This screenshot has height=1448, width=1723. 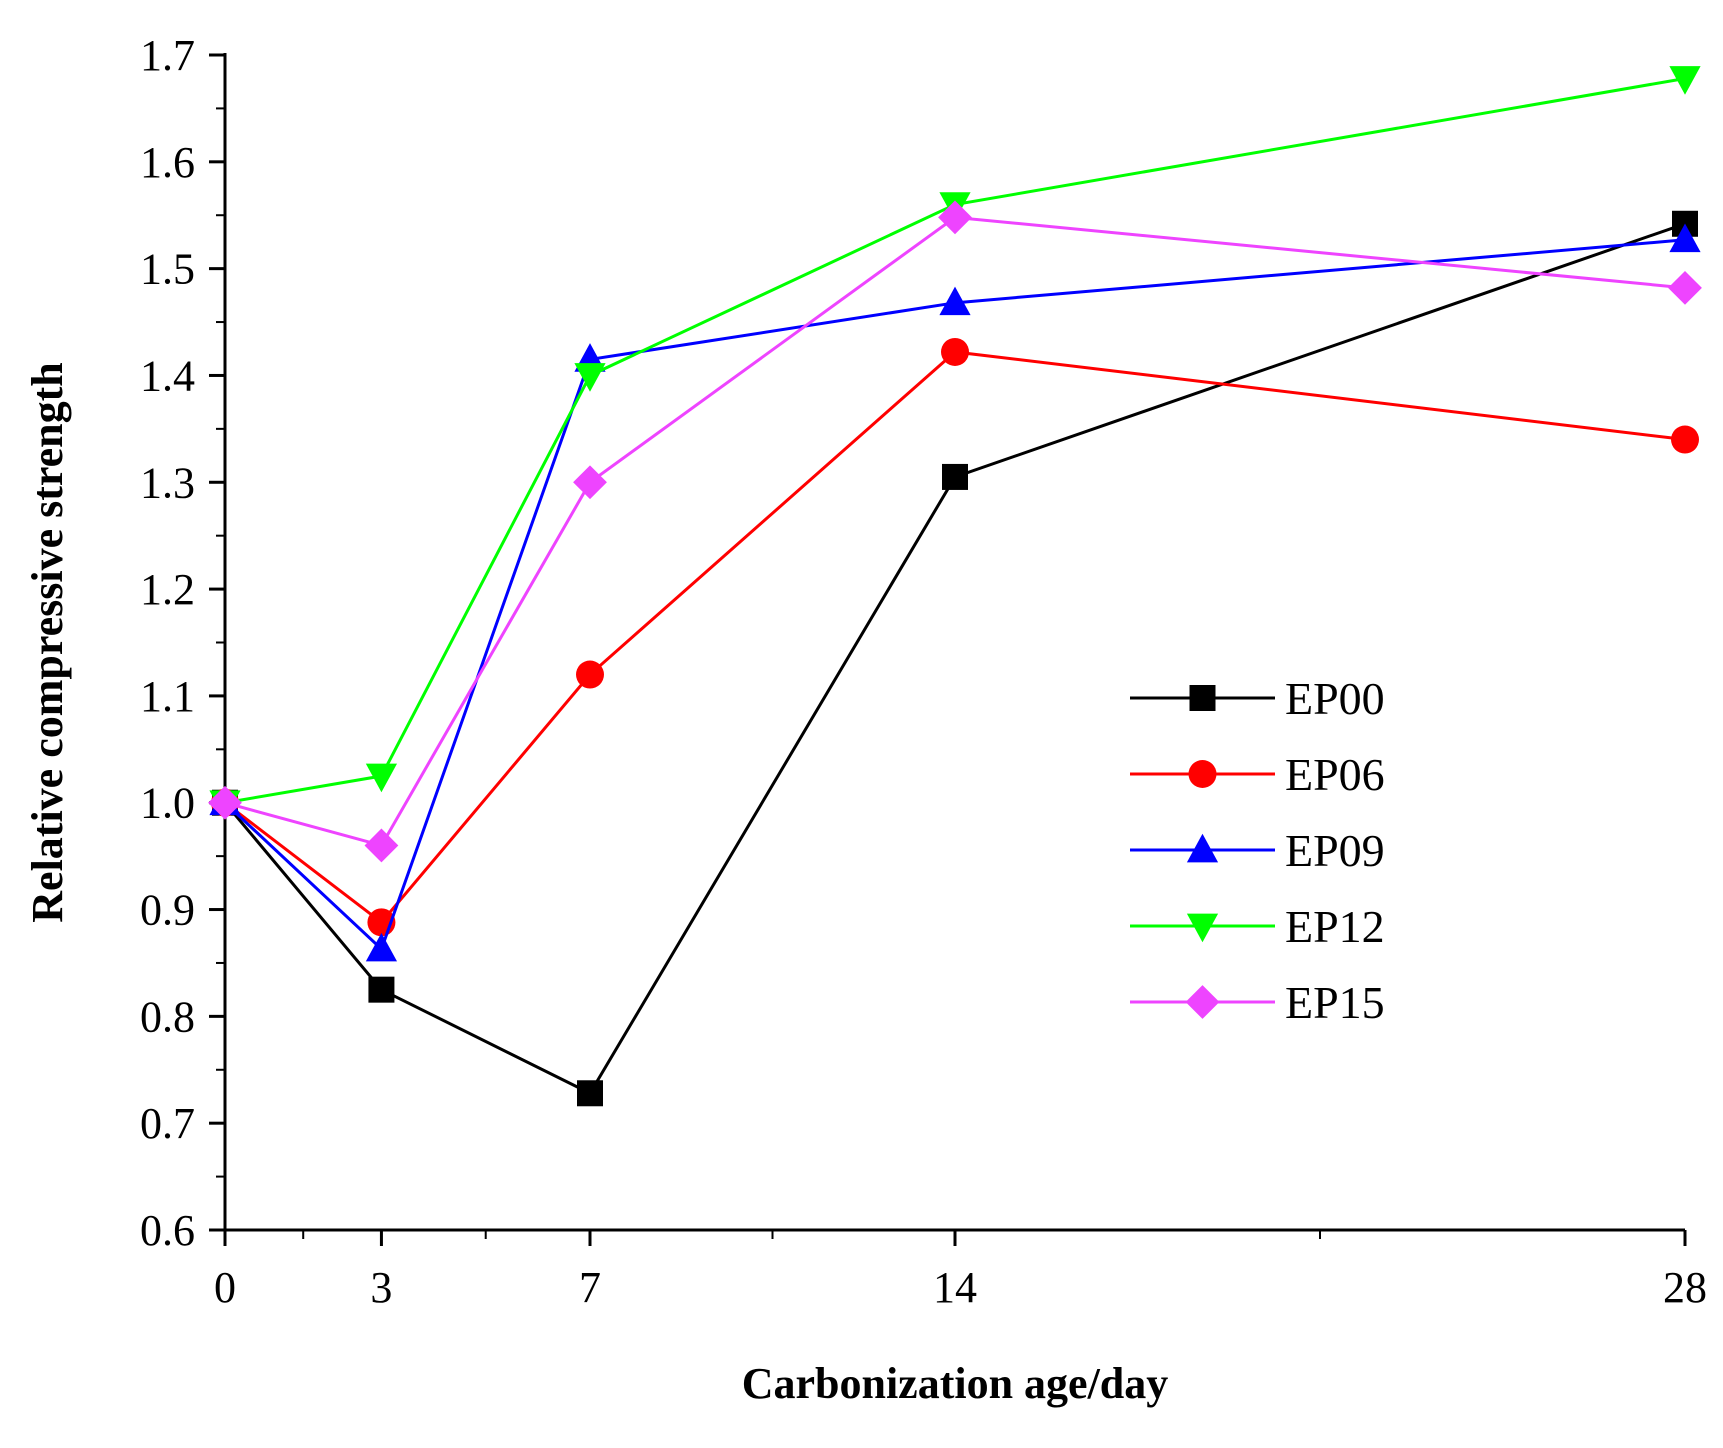 I want to click on y-tick-label: 1.3, so click(x=167, y=482).